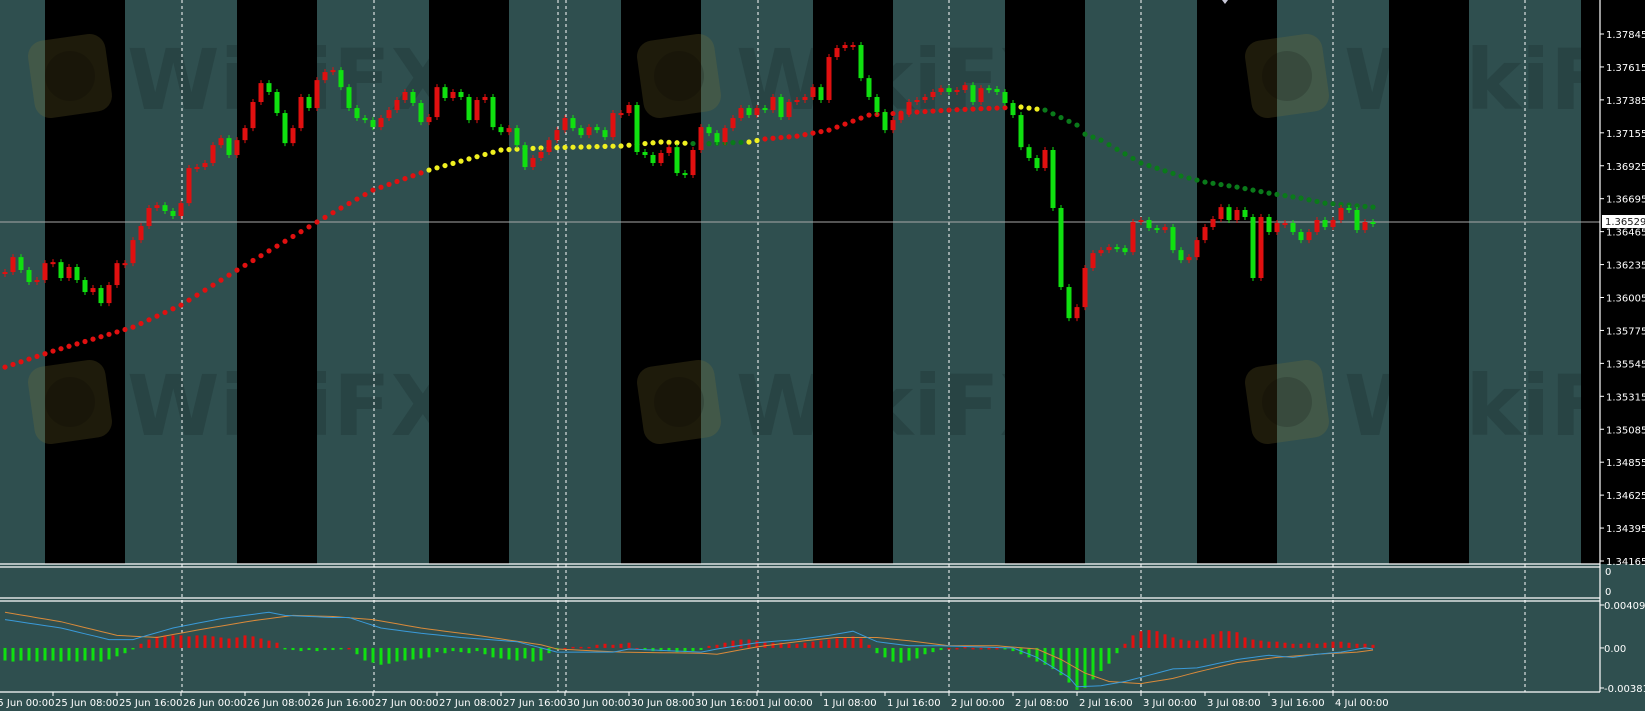 Image resolution: width=1645 pixels, height=711 pixels. Describe the element at coordinates (1625, 562) in the screenshot. I see `price-tick-label: 1.34165` at that location.